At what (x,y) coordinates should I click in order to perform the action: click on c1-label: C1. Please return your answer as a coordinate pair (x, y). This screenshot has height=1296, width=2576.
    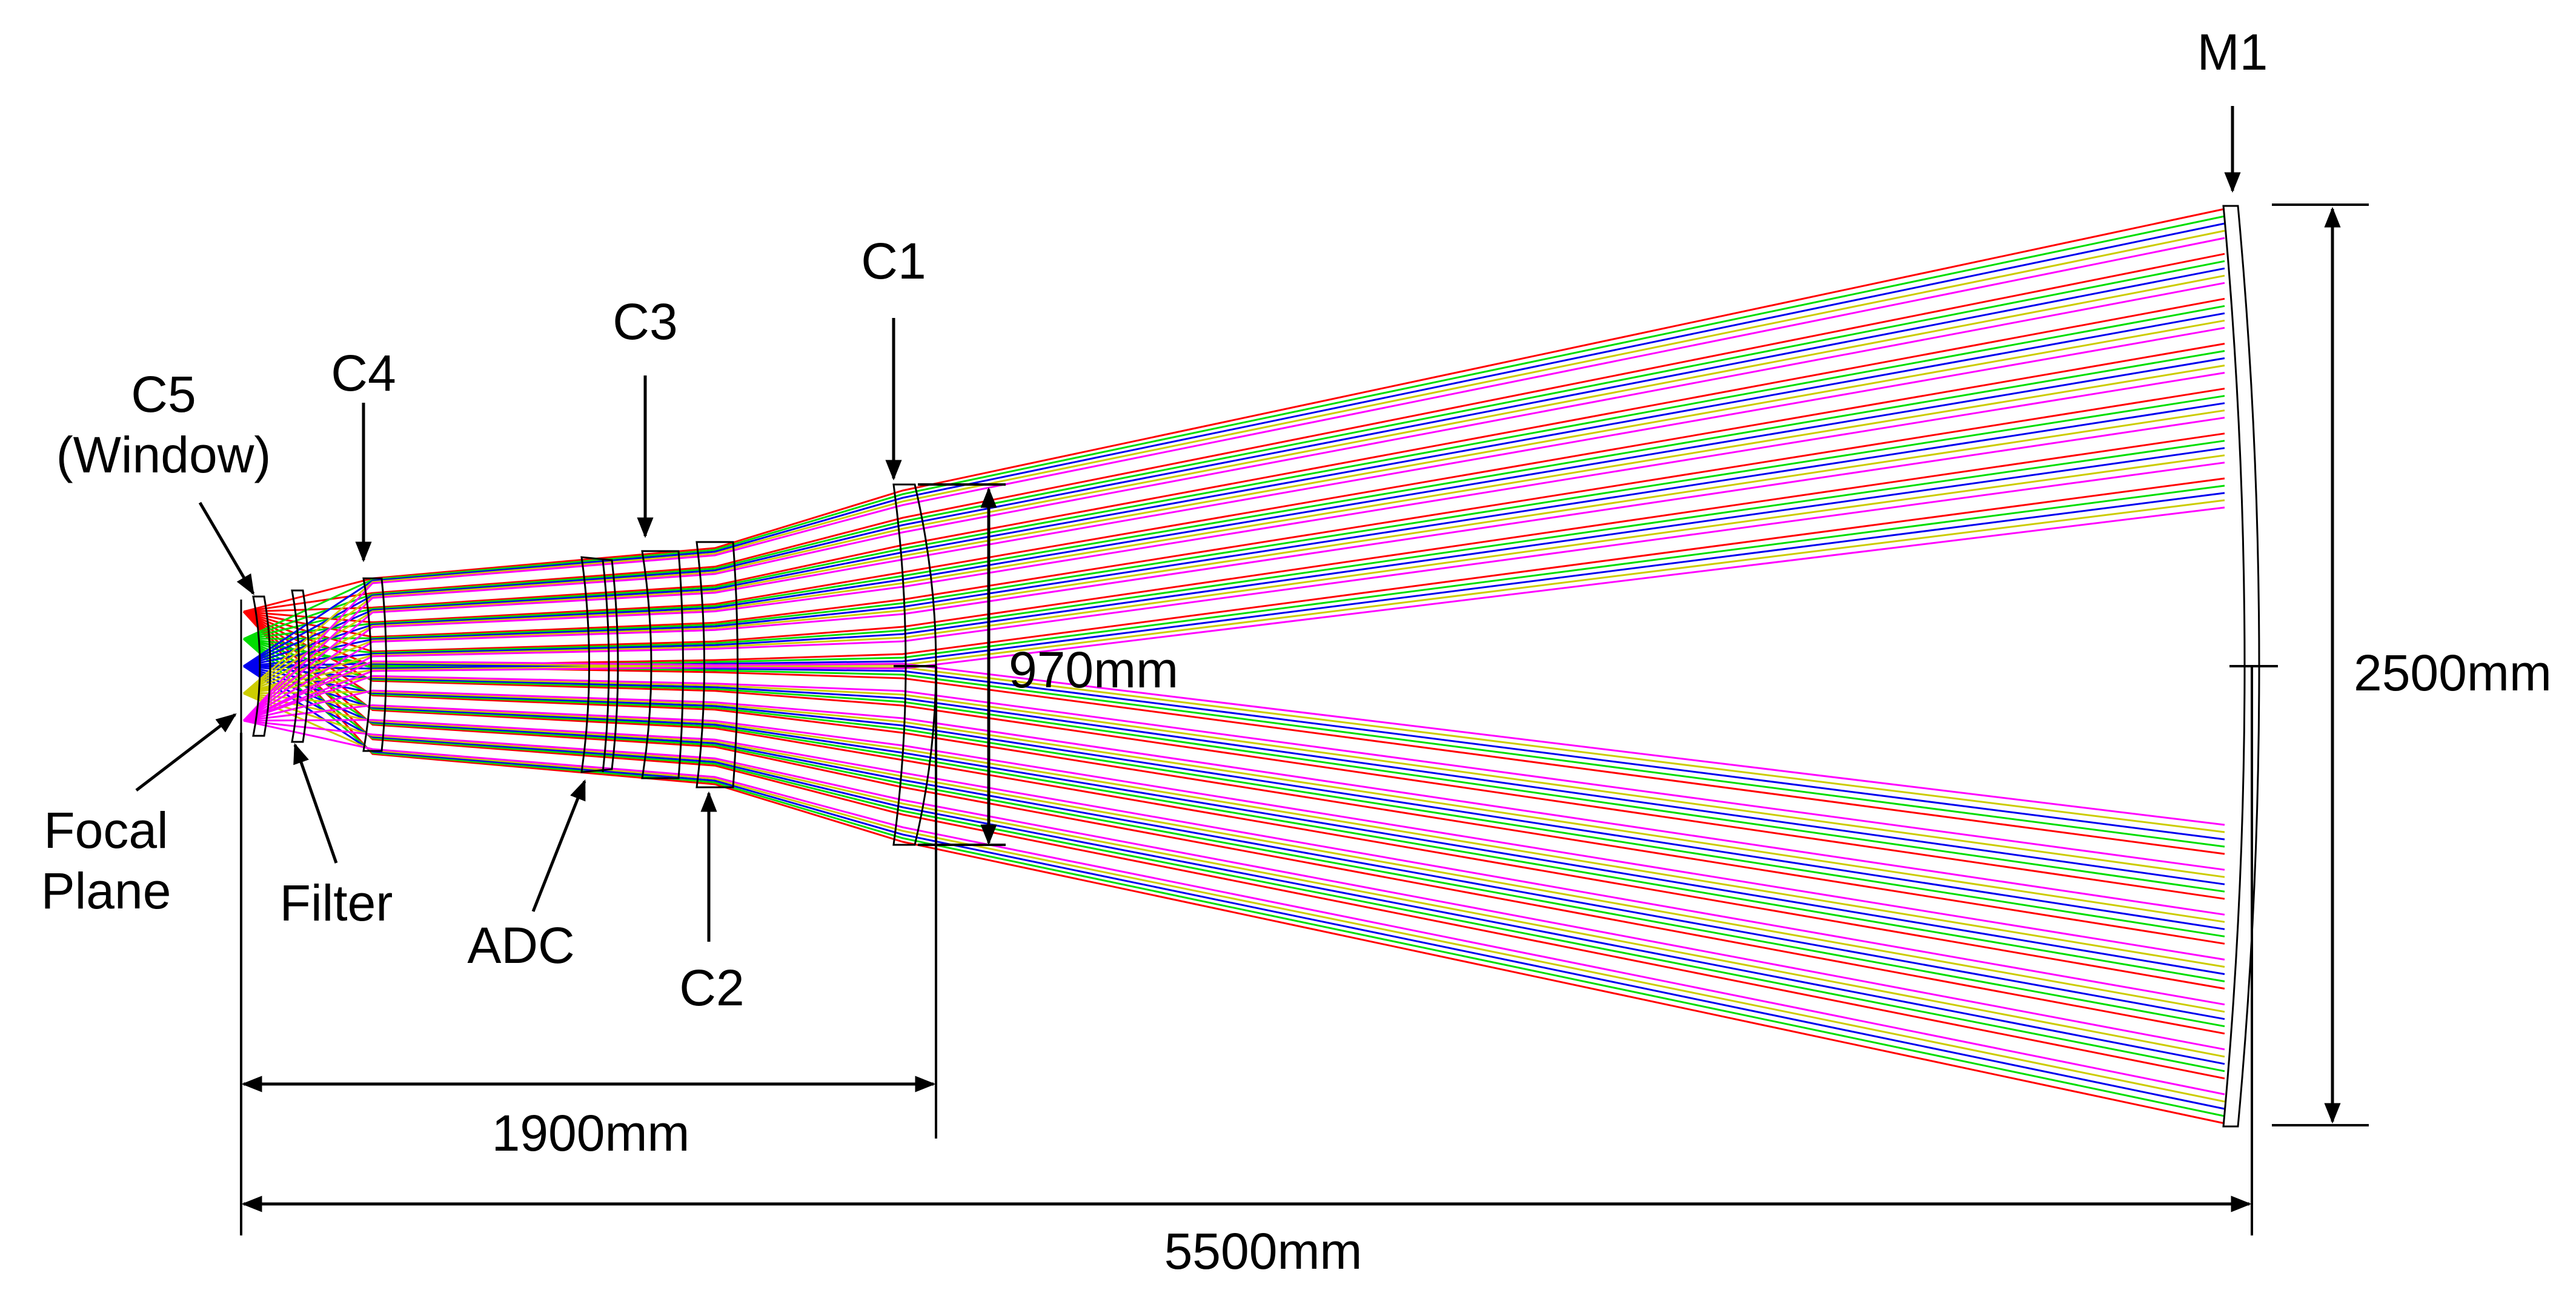
    Looking at the image, I should click on (893, 261).